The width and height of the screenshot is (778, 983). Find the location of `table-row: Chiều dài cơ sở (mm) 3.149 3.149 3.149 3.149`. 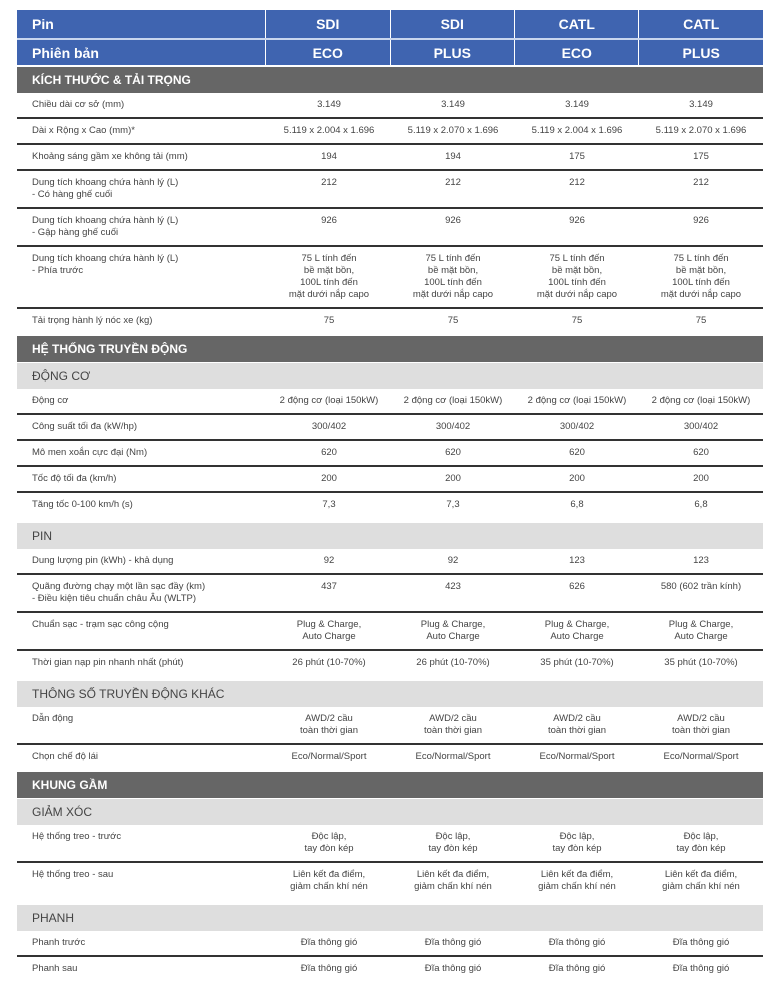

table-row: Chiều dài cơ sở (mm) 3.149 3.149 3.149 3.149 is located at coordinates (390, 106).